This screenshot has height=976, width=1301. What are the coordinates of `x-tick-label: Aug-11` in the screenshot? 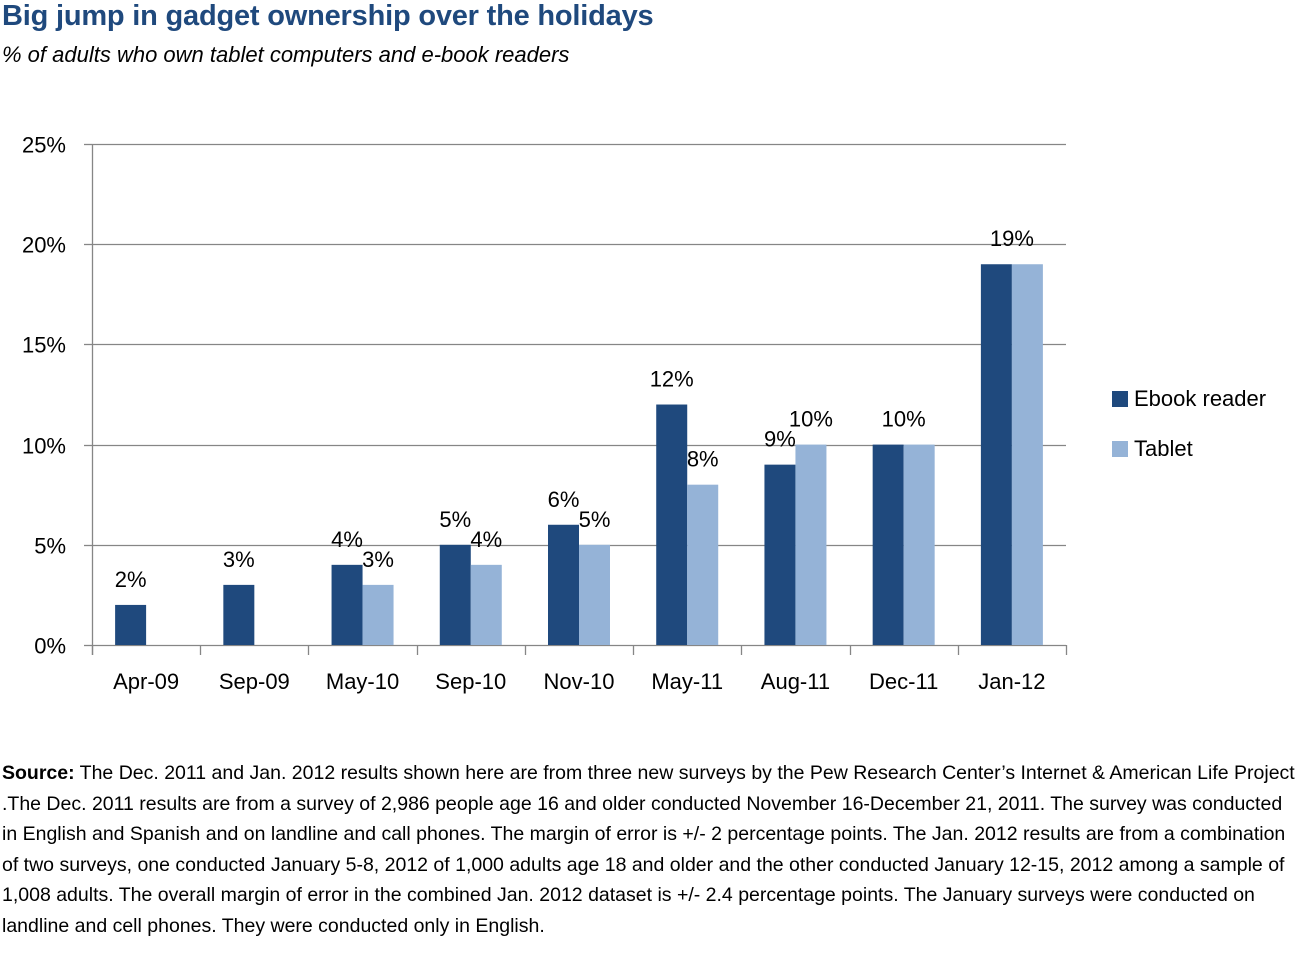 It's located at (795, 681).